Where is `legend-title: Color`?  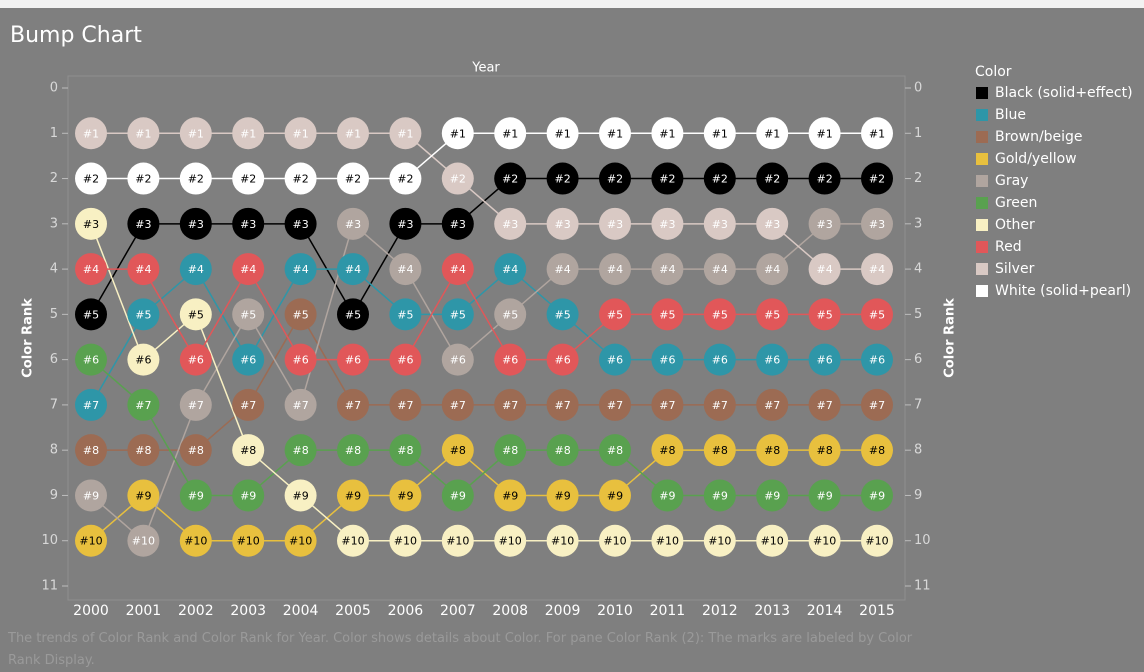 legend-title: Color is located at coordinates (993, 72).